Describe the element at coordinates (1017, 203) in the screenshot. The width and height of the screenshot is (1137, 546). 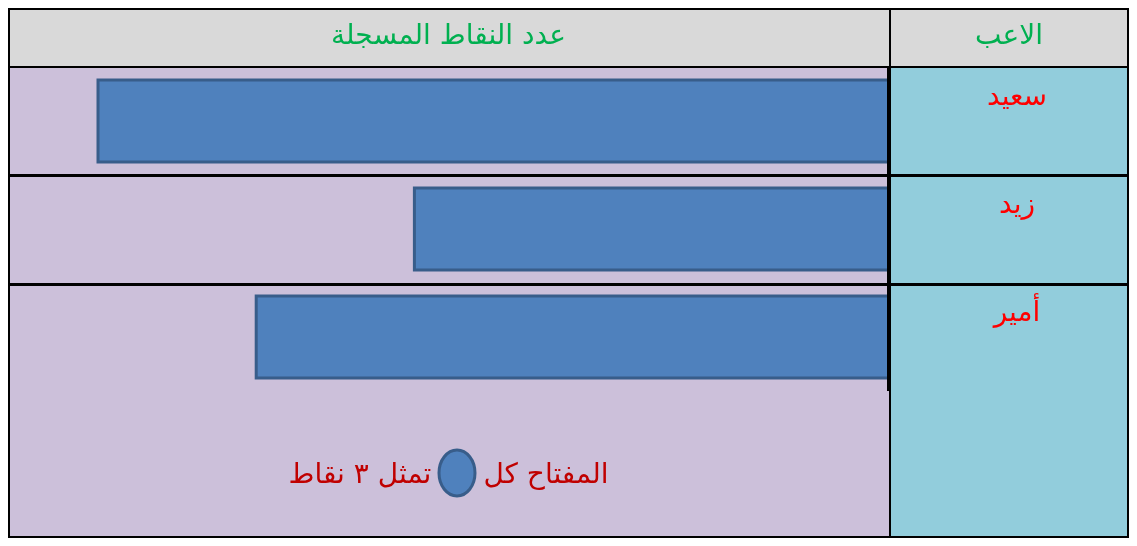
I see `y-tick-label: زيد` at that location.